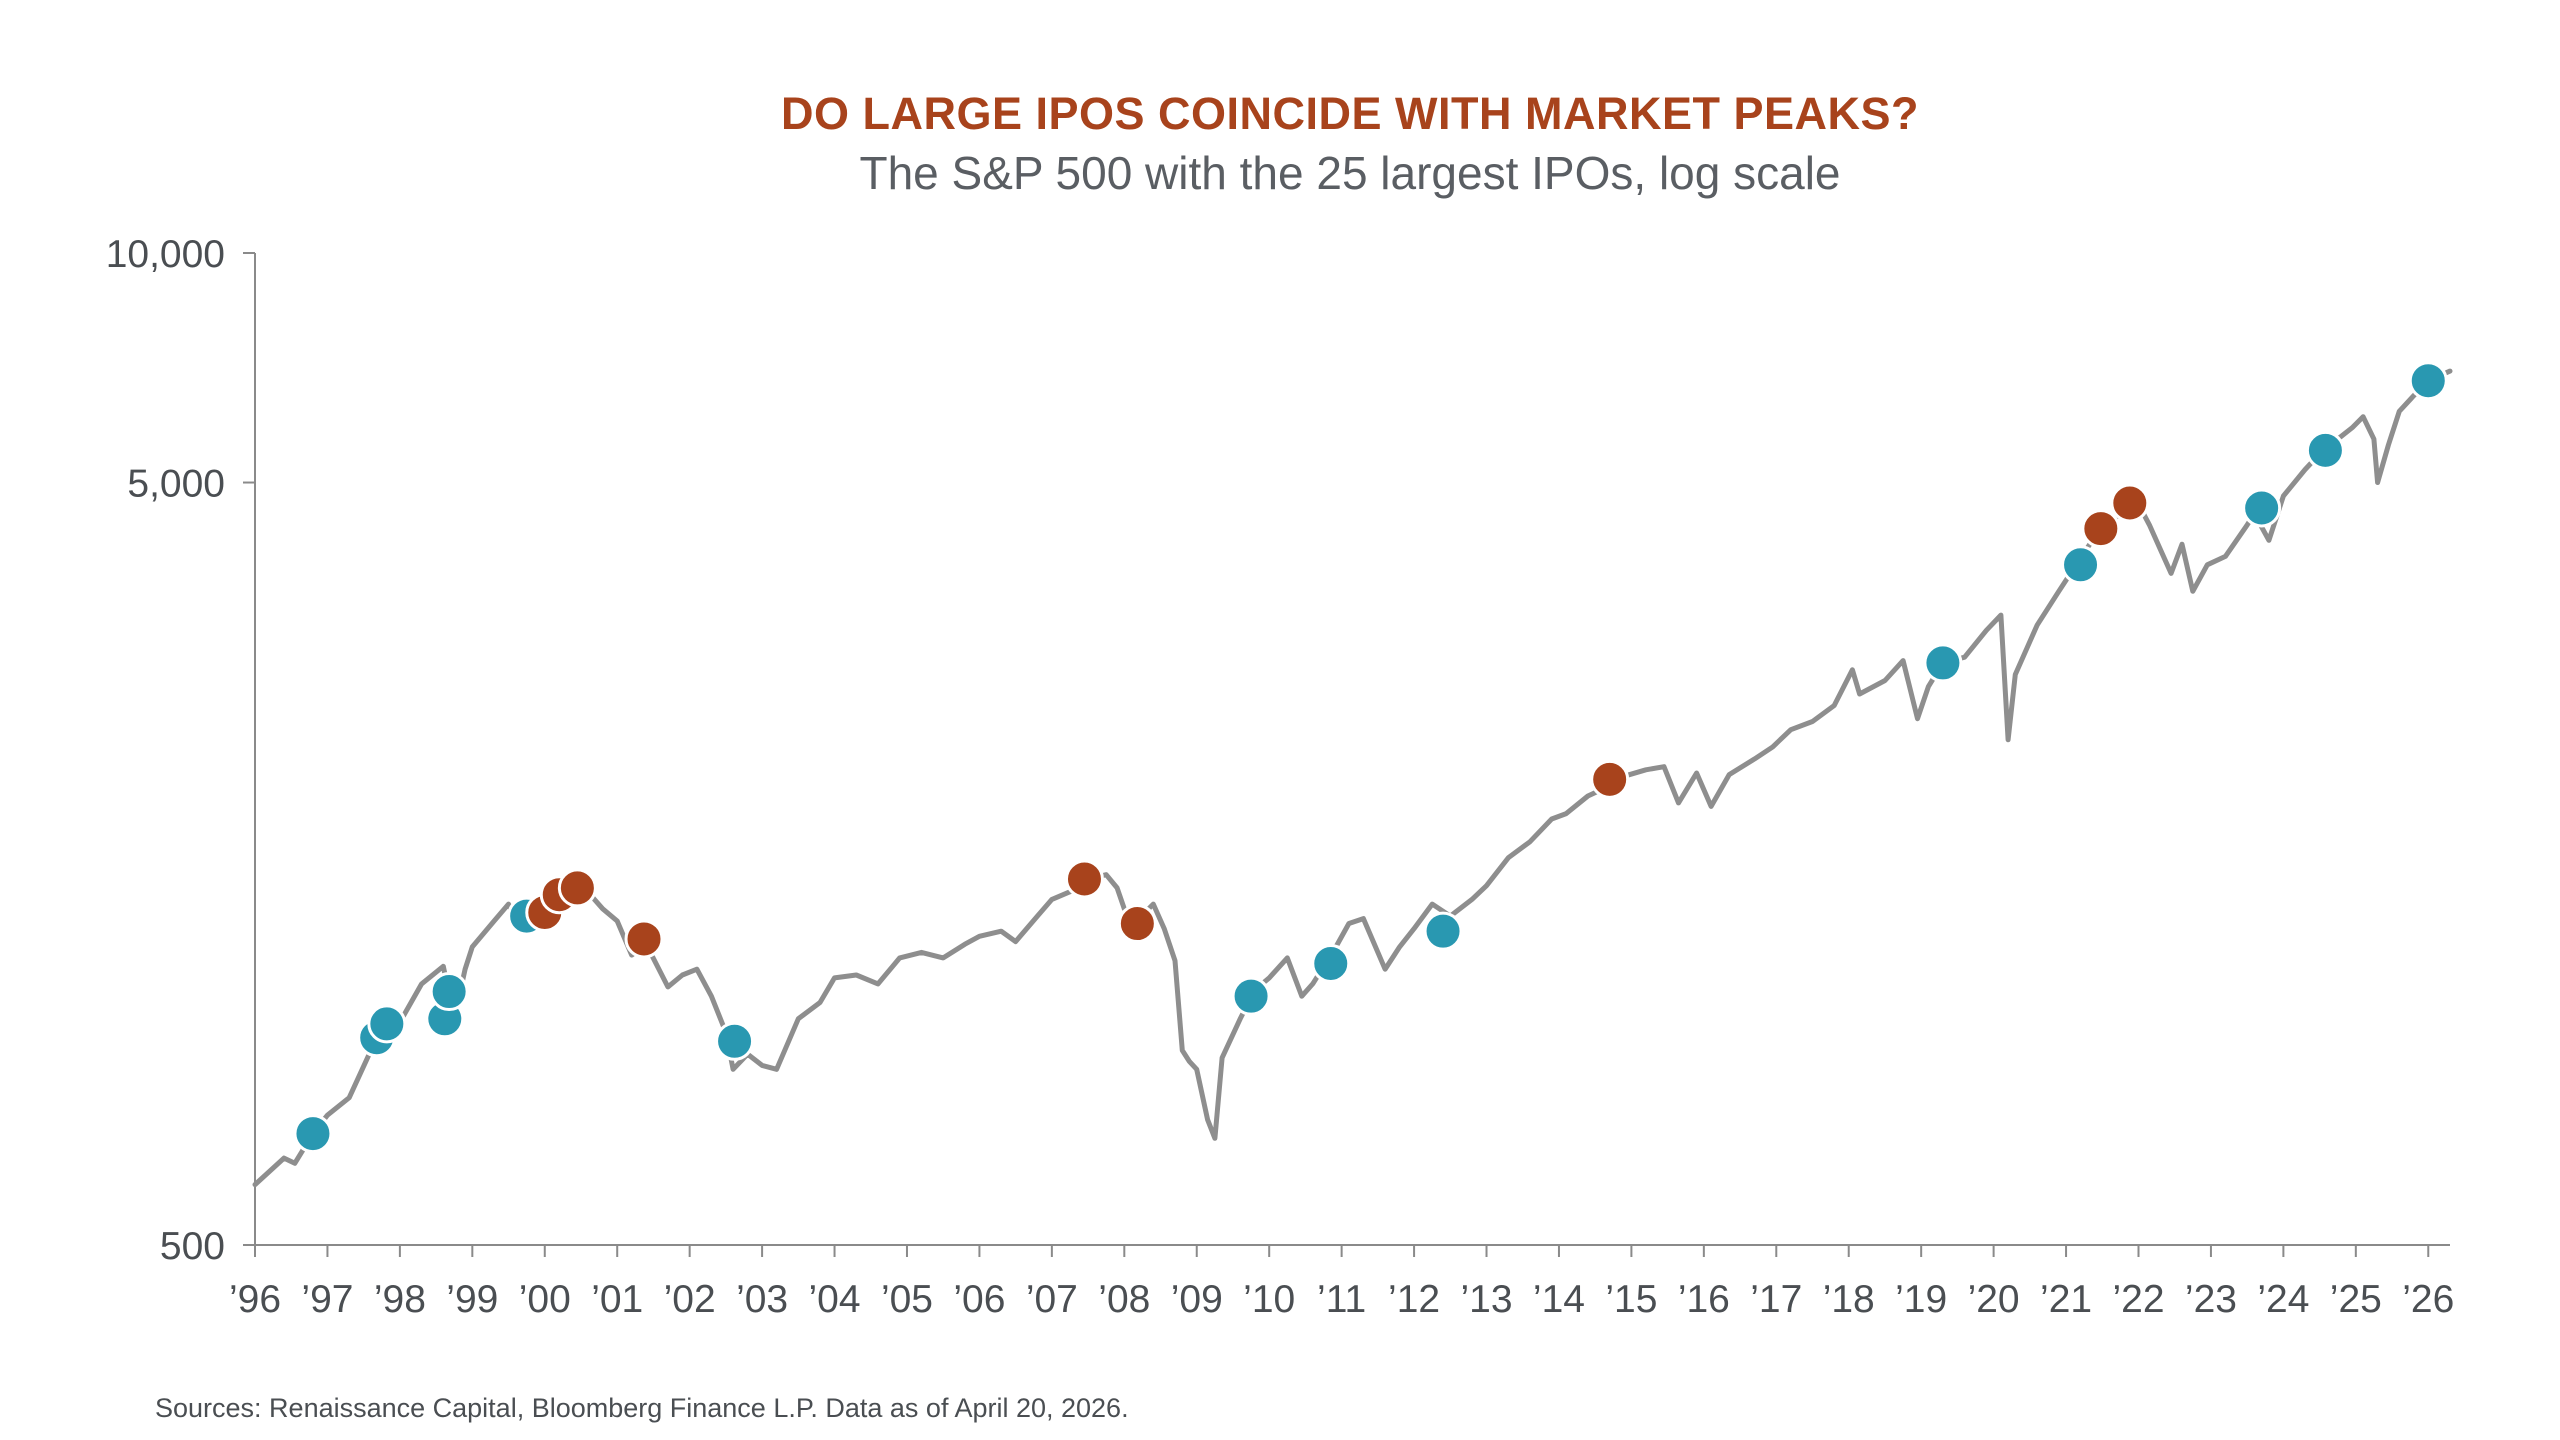  What do you see at coordinates (2211, 1299) in the screenshot?
I see `x-tick-label: ’23` at bounding box center [2211, 1299].